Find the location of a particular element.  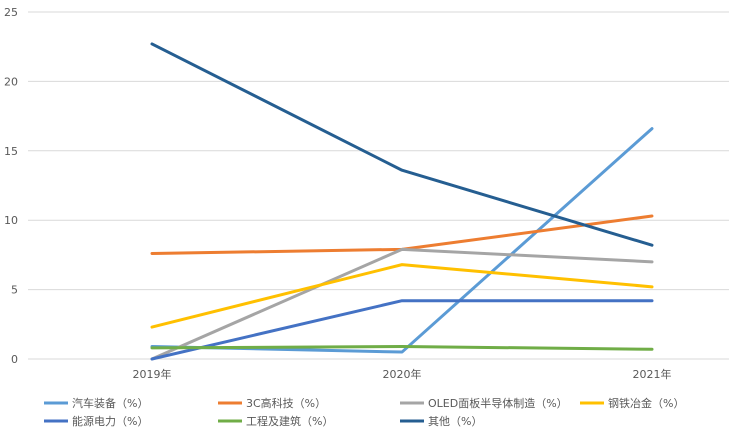

legend-label-4: 能源电力（%） is located at coordinates (110, 421).